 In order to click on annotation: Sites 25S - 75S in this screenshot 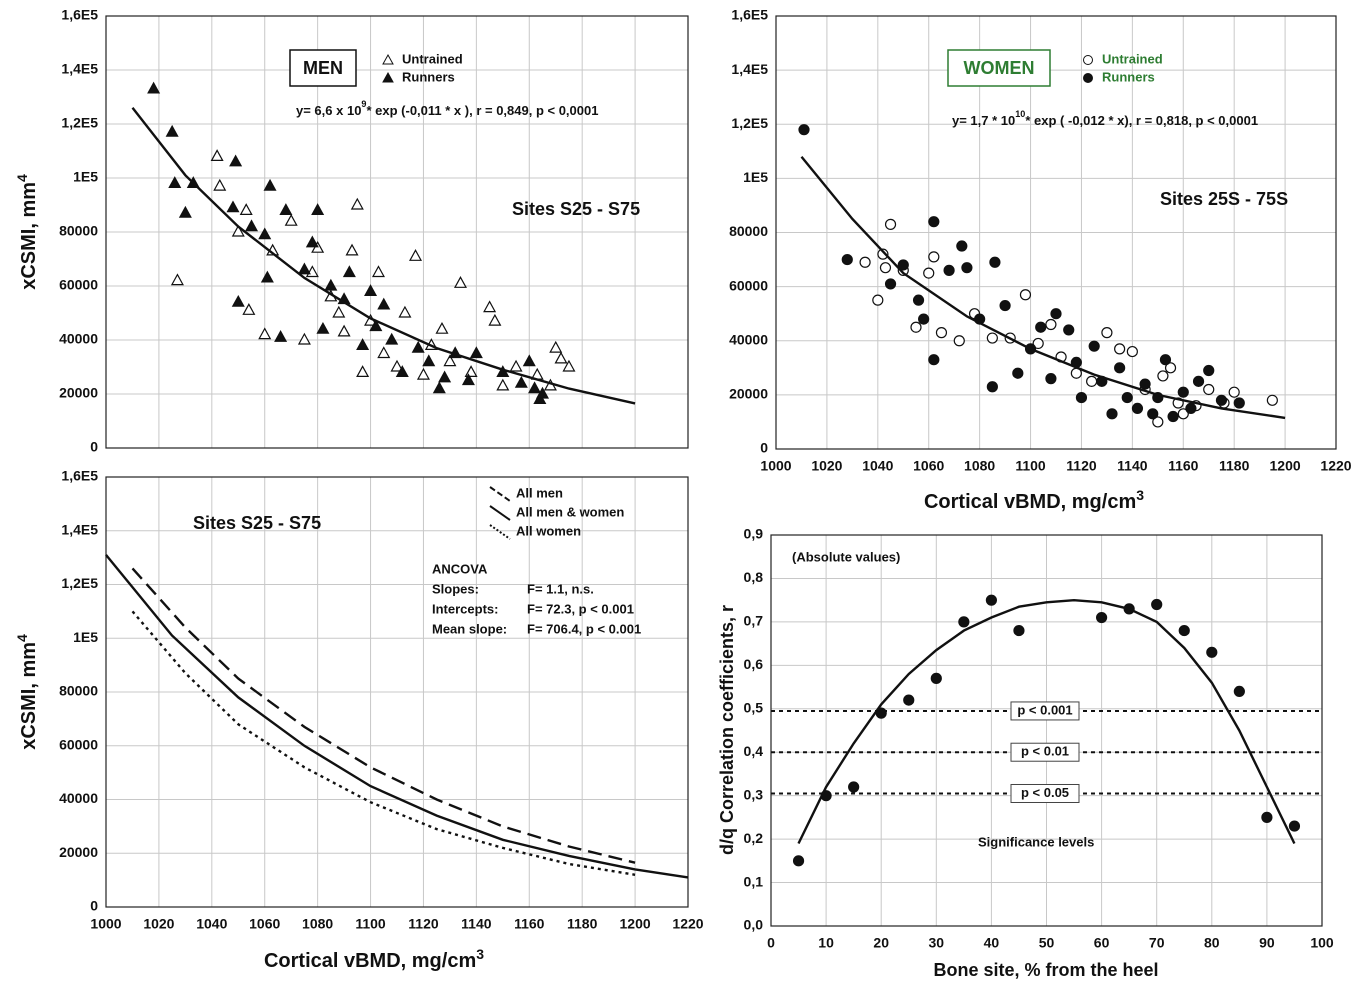, I will do `click(1224, 199)`.